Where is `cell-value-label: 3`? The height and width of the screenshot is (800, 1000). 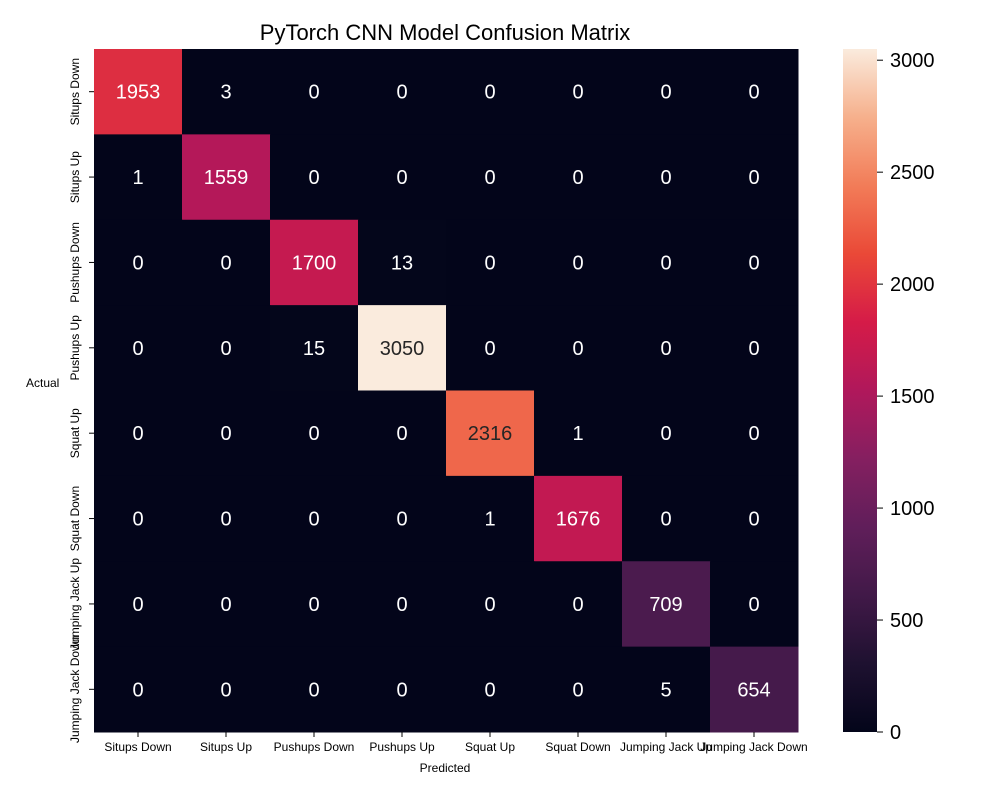
cell-value-label: 3 is located at coordinates (225, 93).